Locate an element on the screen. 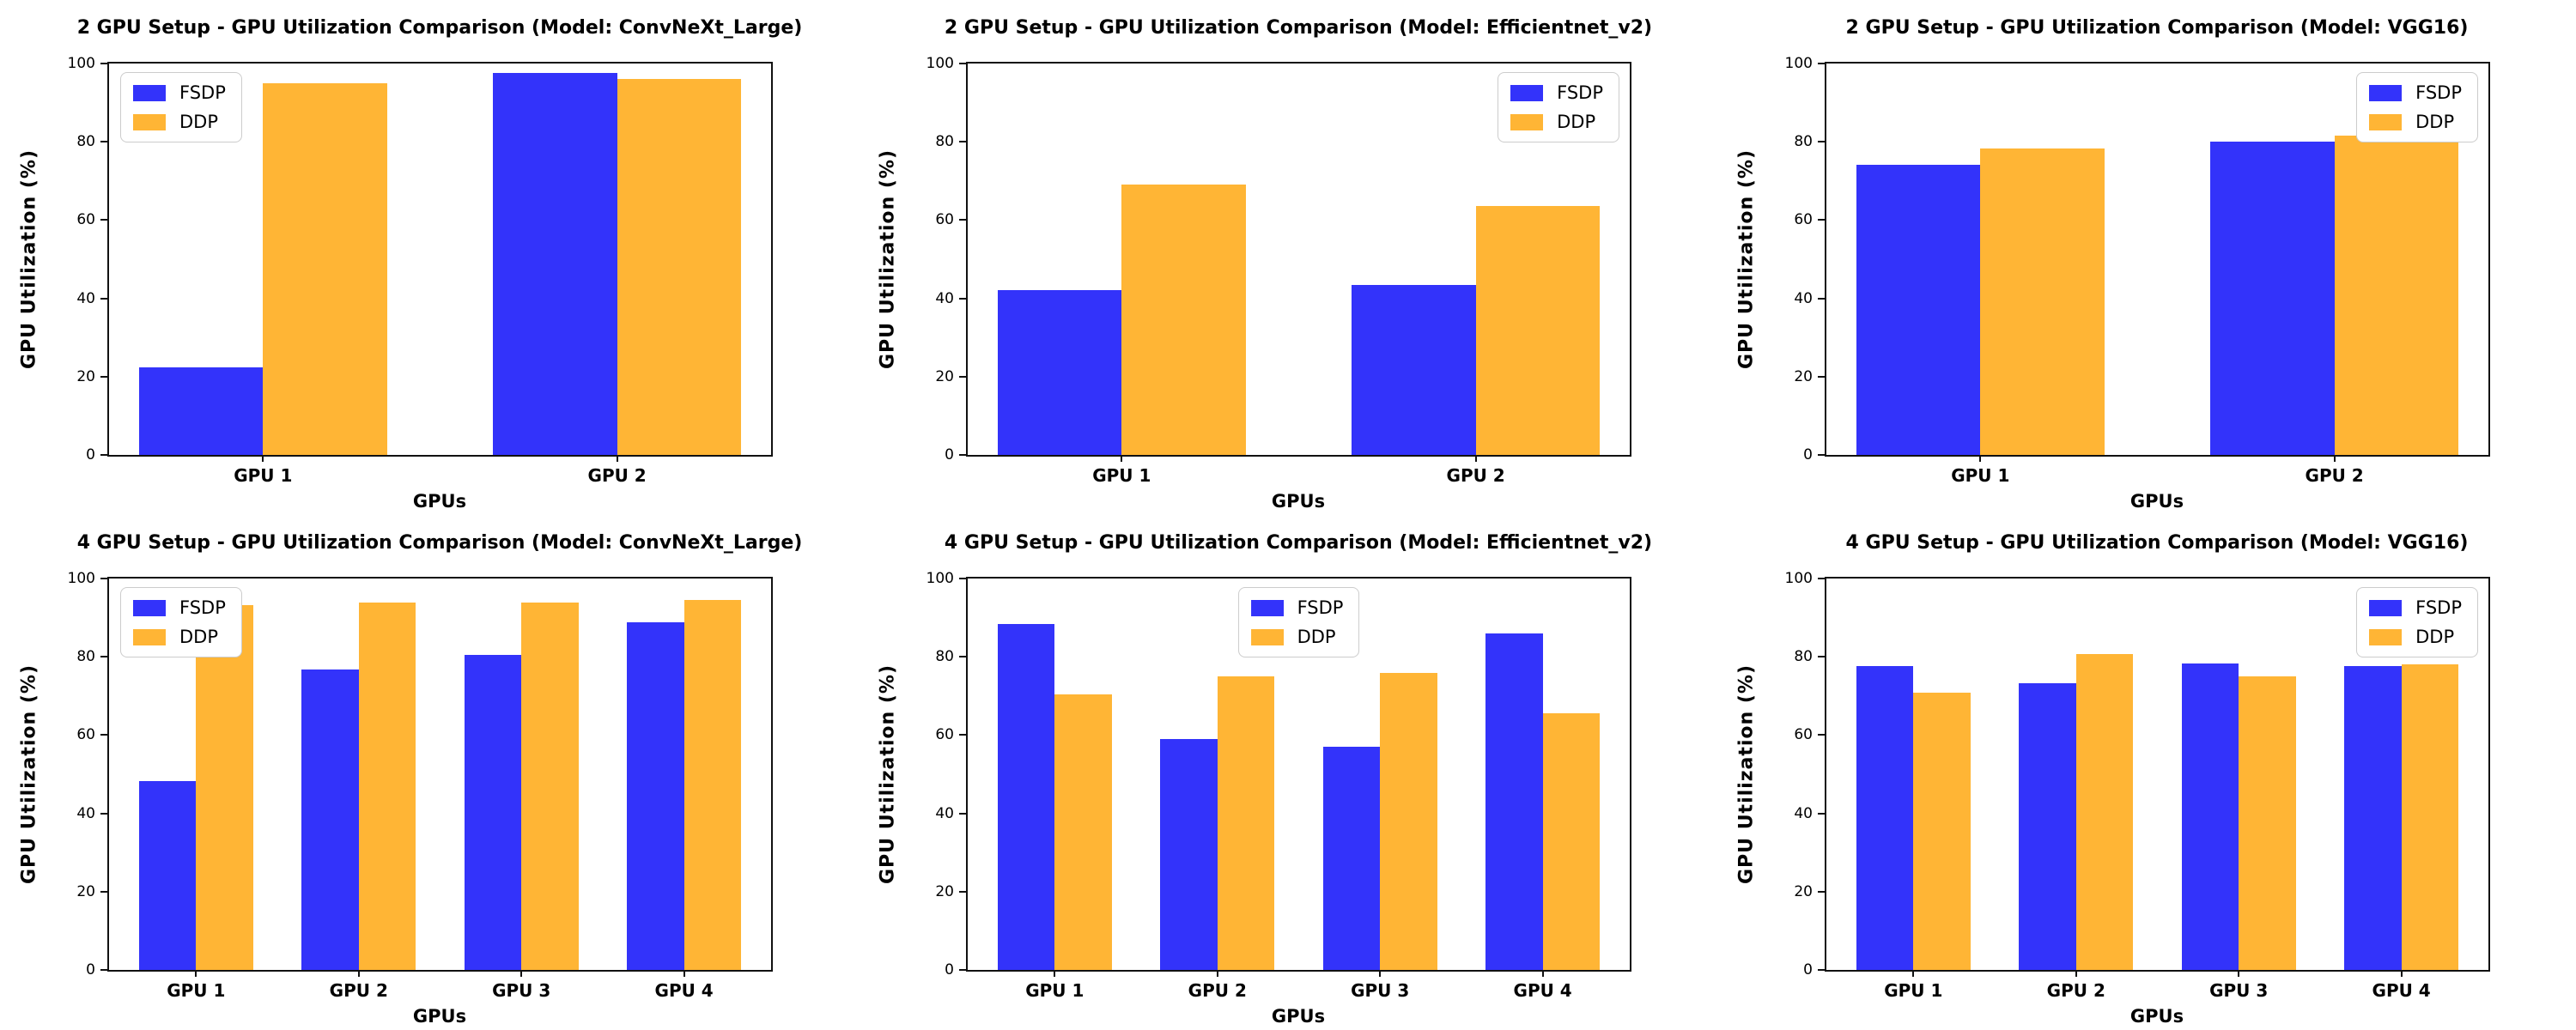 The image size is (2576, 1030). plot-area is located at coordinates (440, 259).